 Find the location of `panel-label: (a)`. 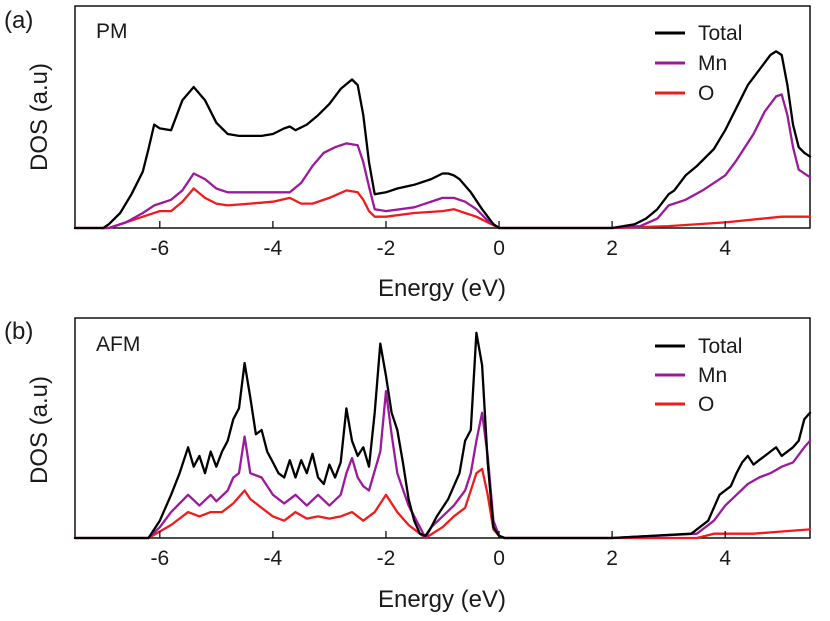

panel-label: (a) is located at coordinates (18, 20).